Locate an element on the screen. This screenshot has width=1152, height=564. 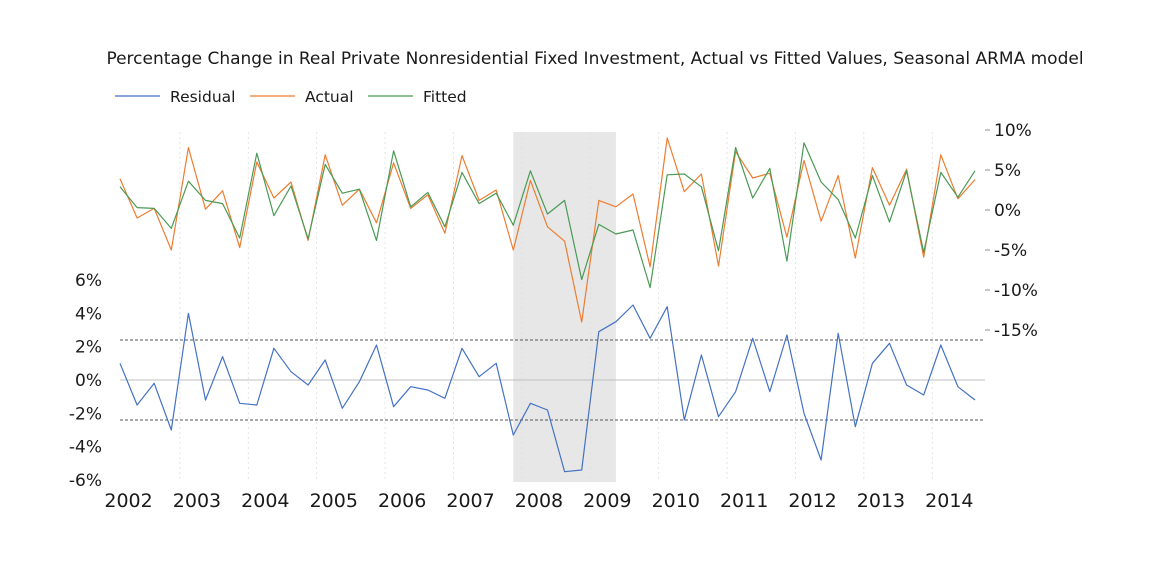
x-axis-tick-label: 2011 is located at coordinates (744, 501).